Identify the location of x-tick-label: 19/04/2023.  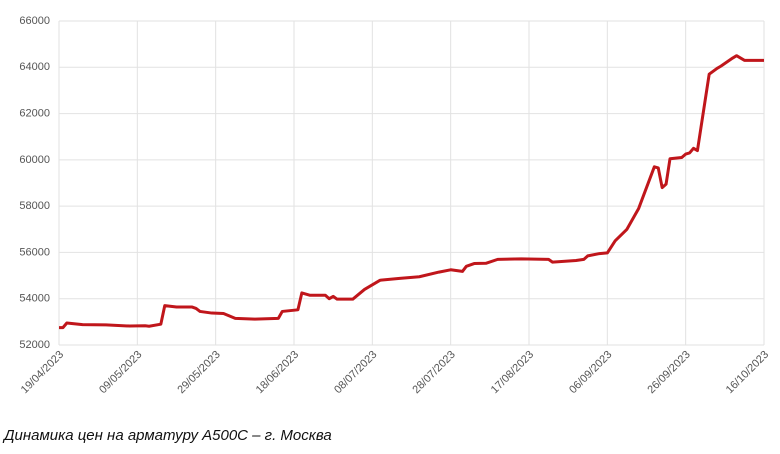
(42, 372).